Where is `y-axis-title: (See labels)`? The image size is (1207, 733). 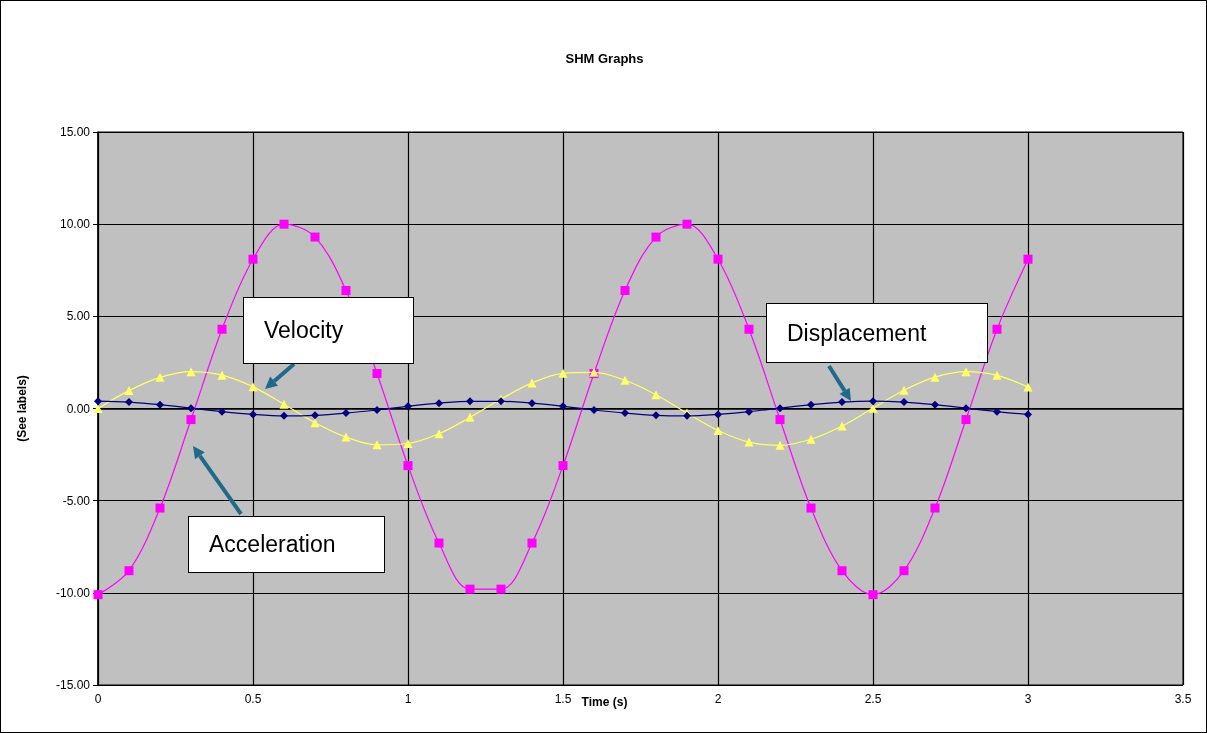 y-axis-title: (See labels) is located at coordinates (22, 408).